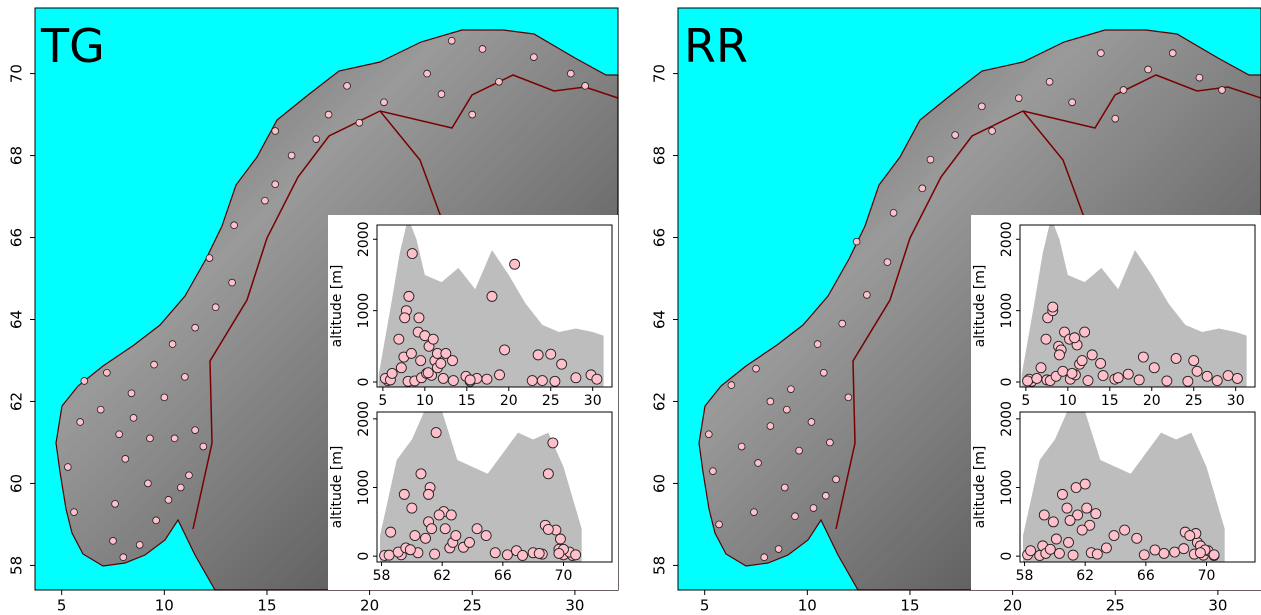 This screenshot has width=1261, height=615. I want to click on inset-x-tick-label: 66, so click(1146, 576).